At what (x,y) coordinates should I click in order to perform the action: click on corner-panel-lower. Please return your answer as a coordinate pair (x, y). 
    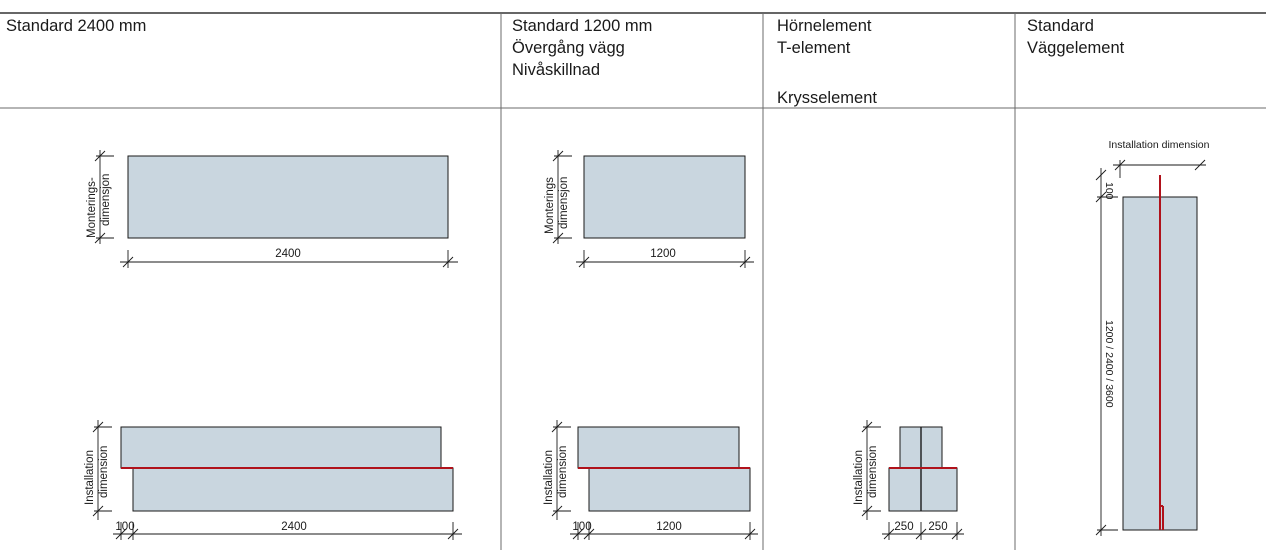
    Looking at the image, I should click on (923, 489).